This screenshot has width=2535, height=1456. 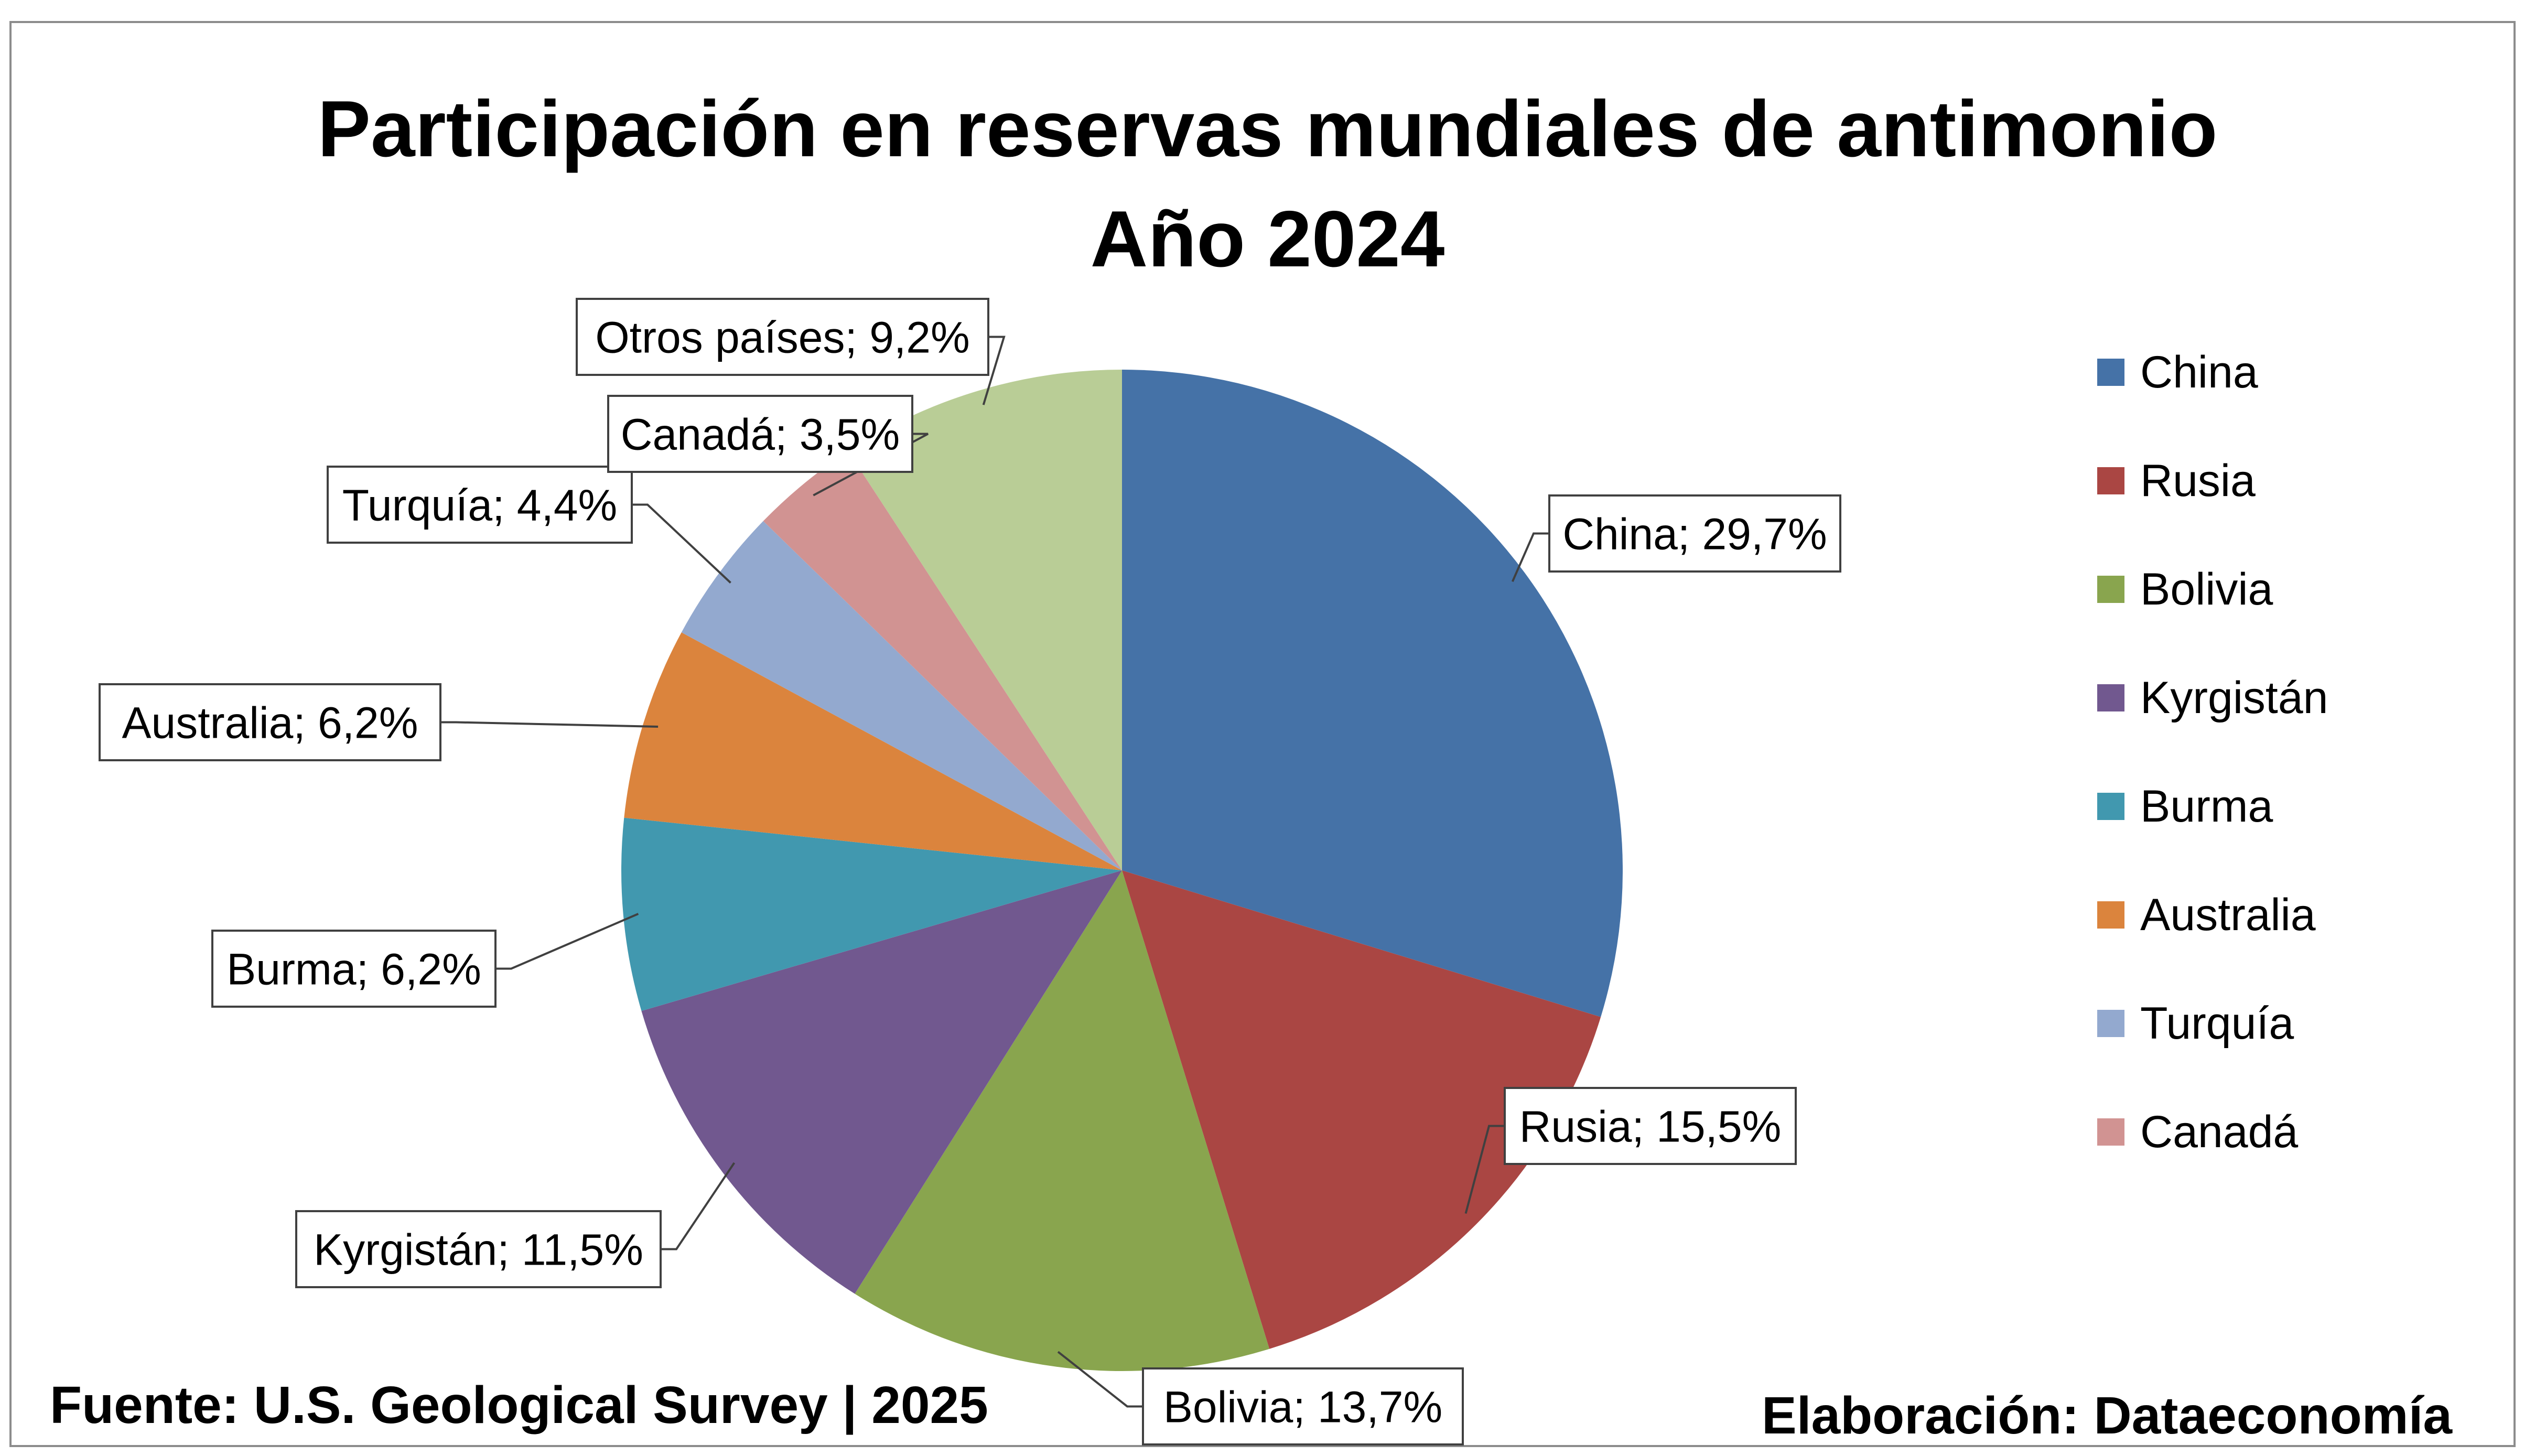 What do you see at coordinates (2219, 1131) in the screenshot?
I see `legend-label: Canadá` at bounding box center [2219, 1131].